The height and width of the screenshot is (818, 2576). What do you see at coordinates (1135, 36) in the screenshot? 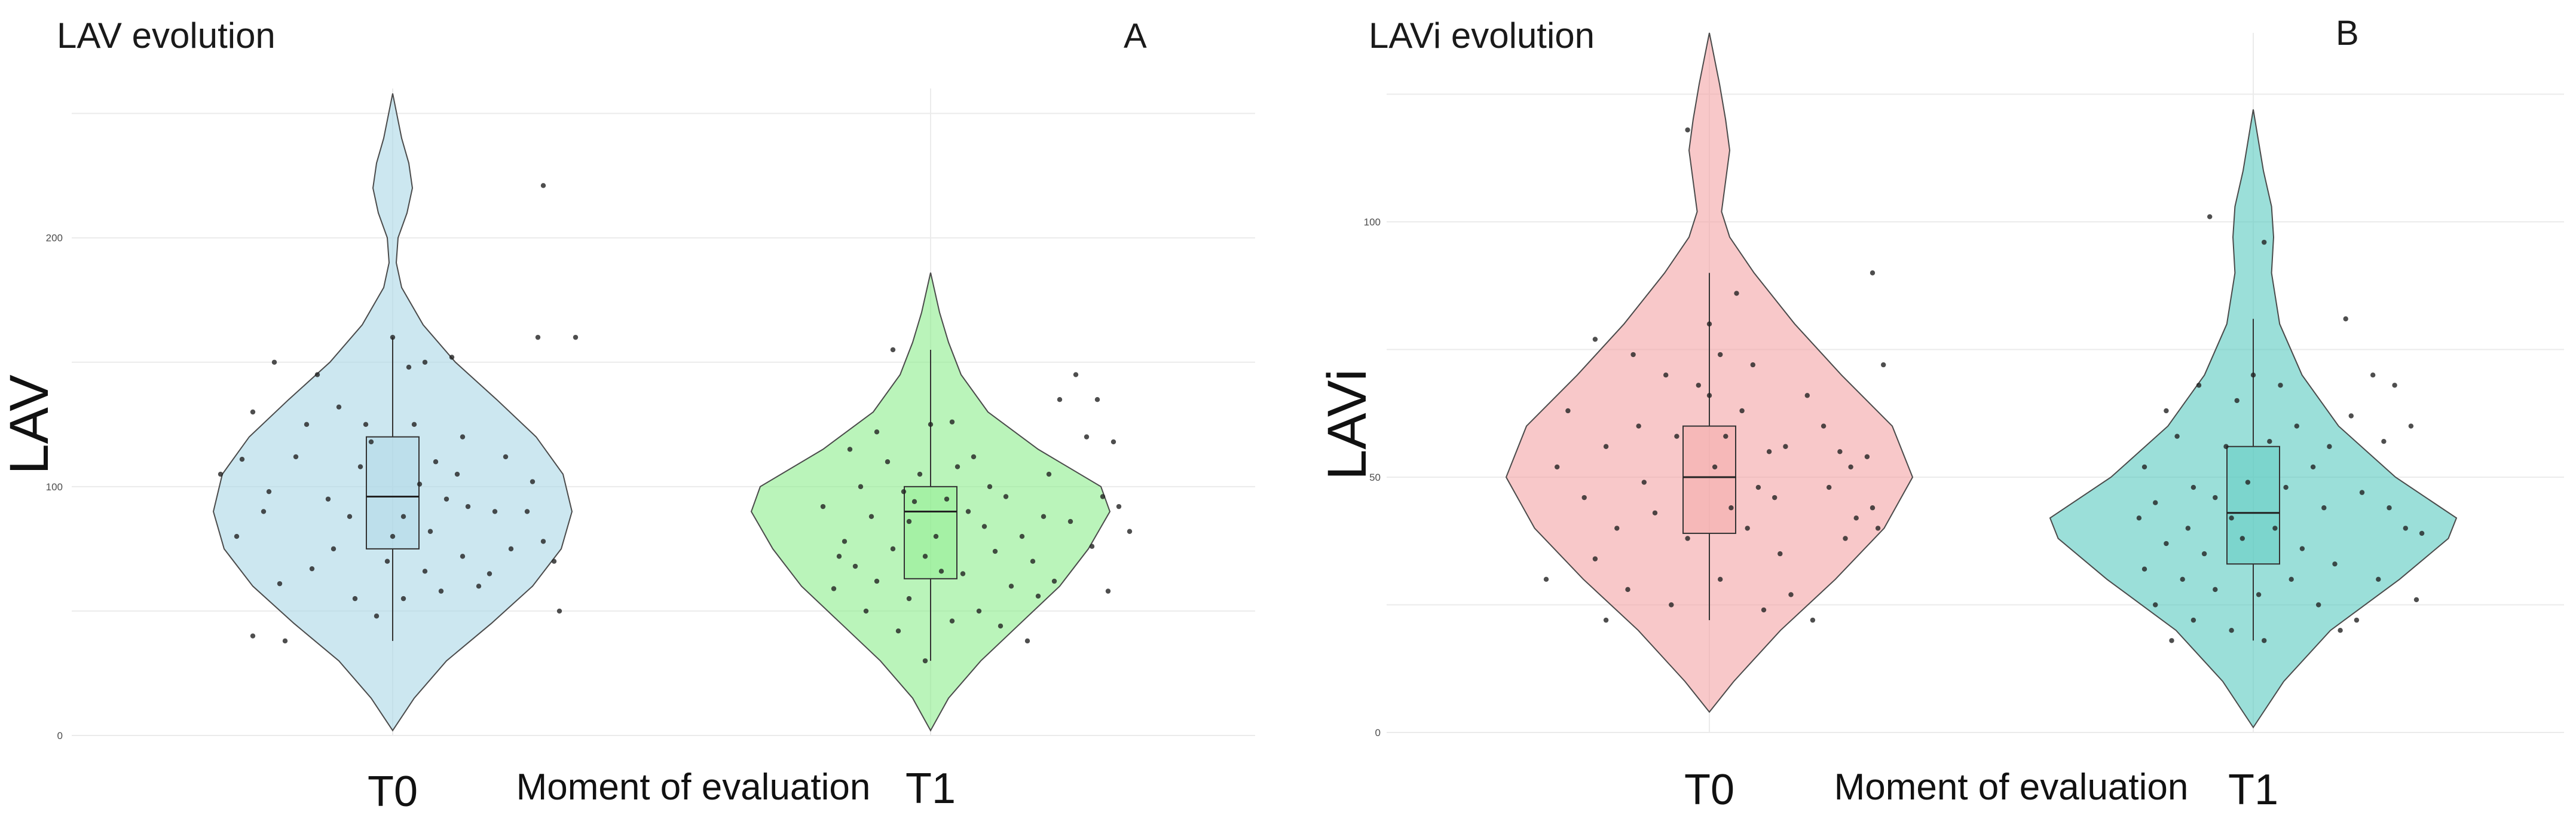
I see `panel-label: A` at bounding box center [1135, 36].